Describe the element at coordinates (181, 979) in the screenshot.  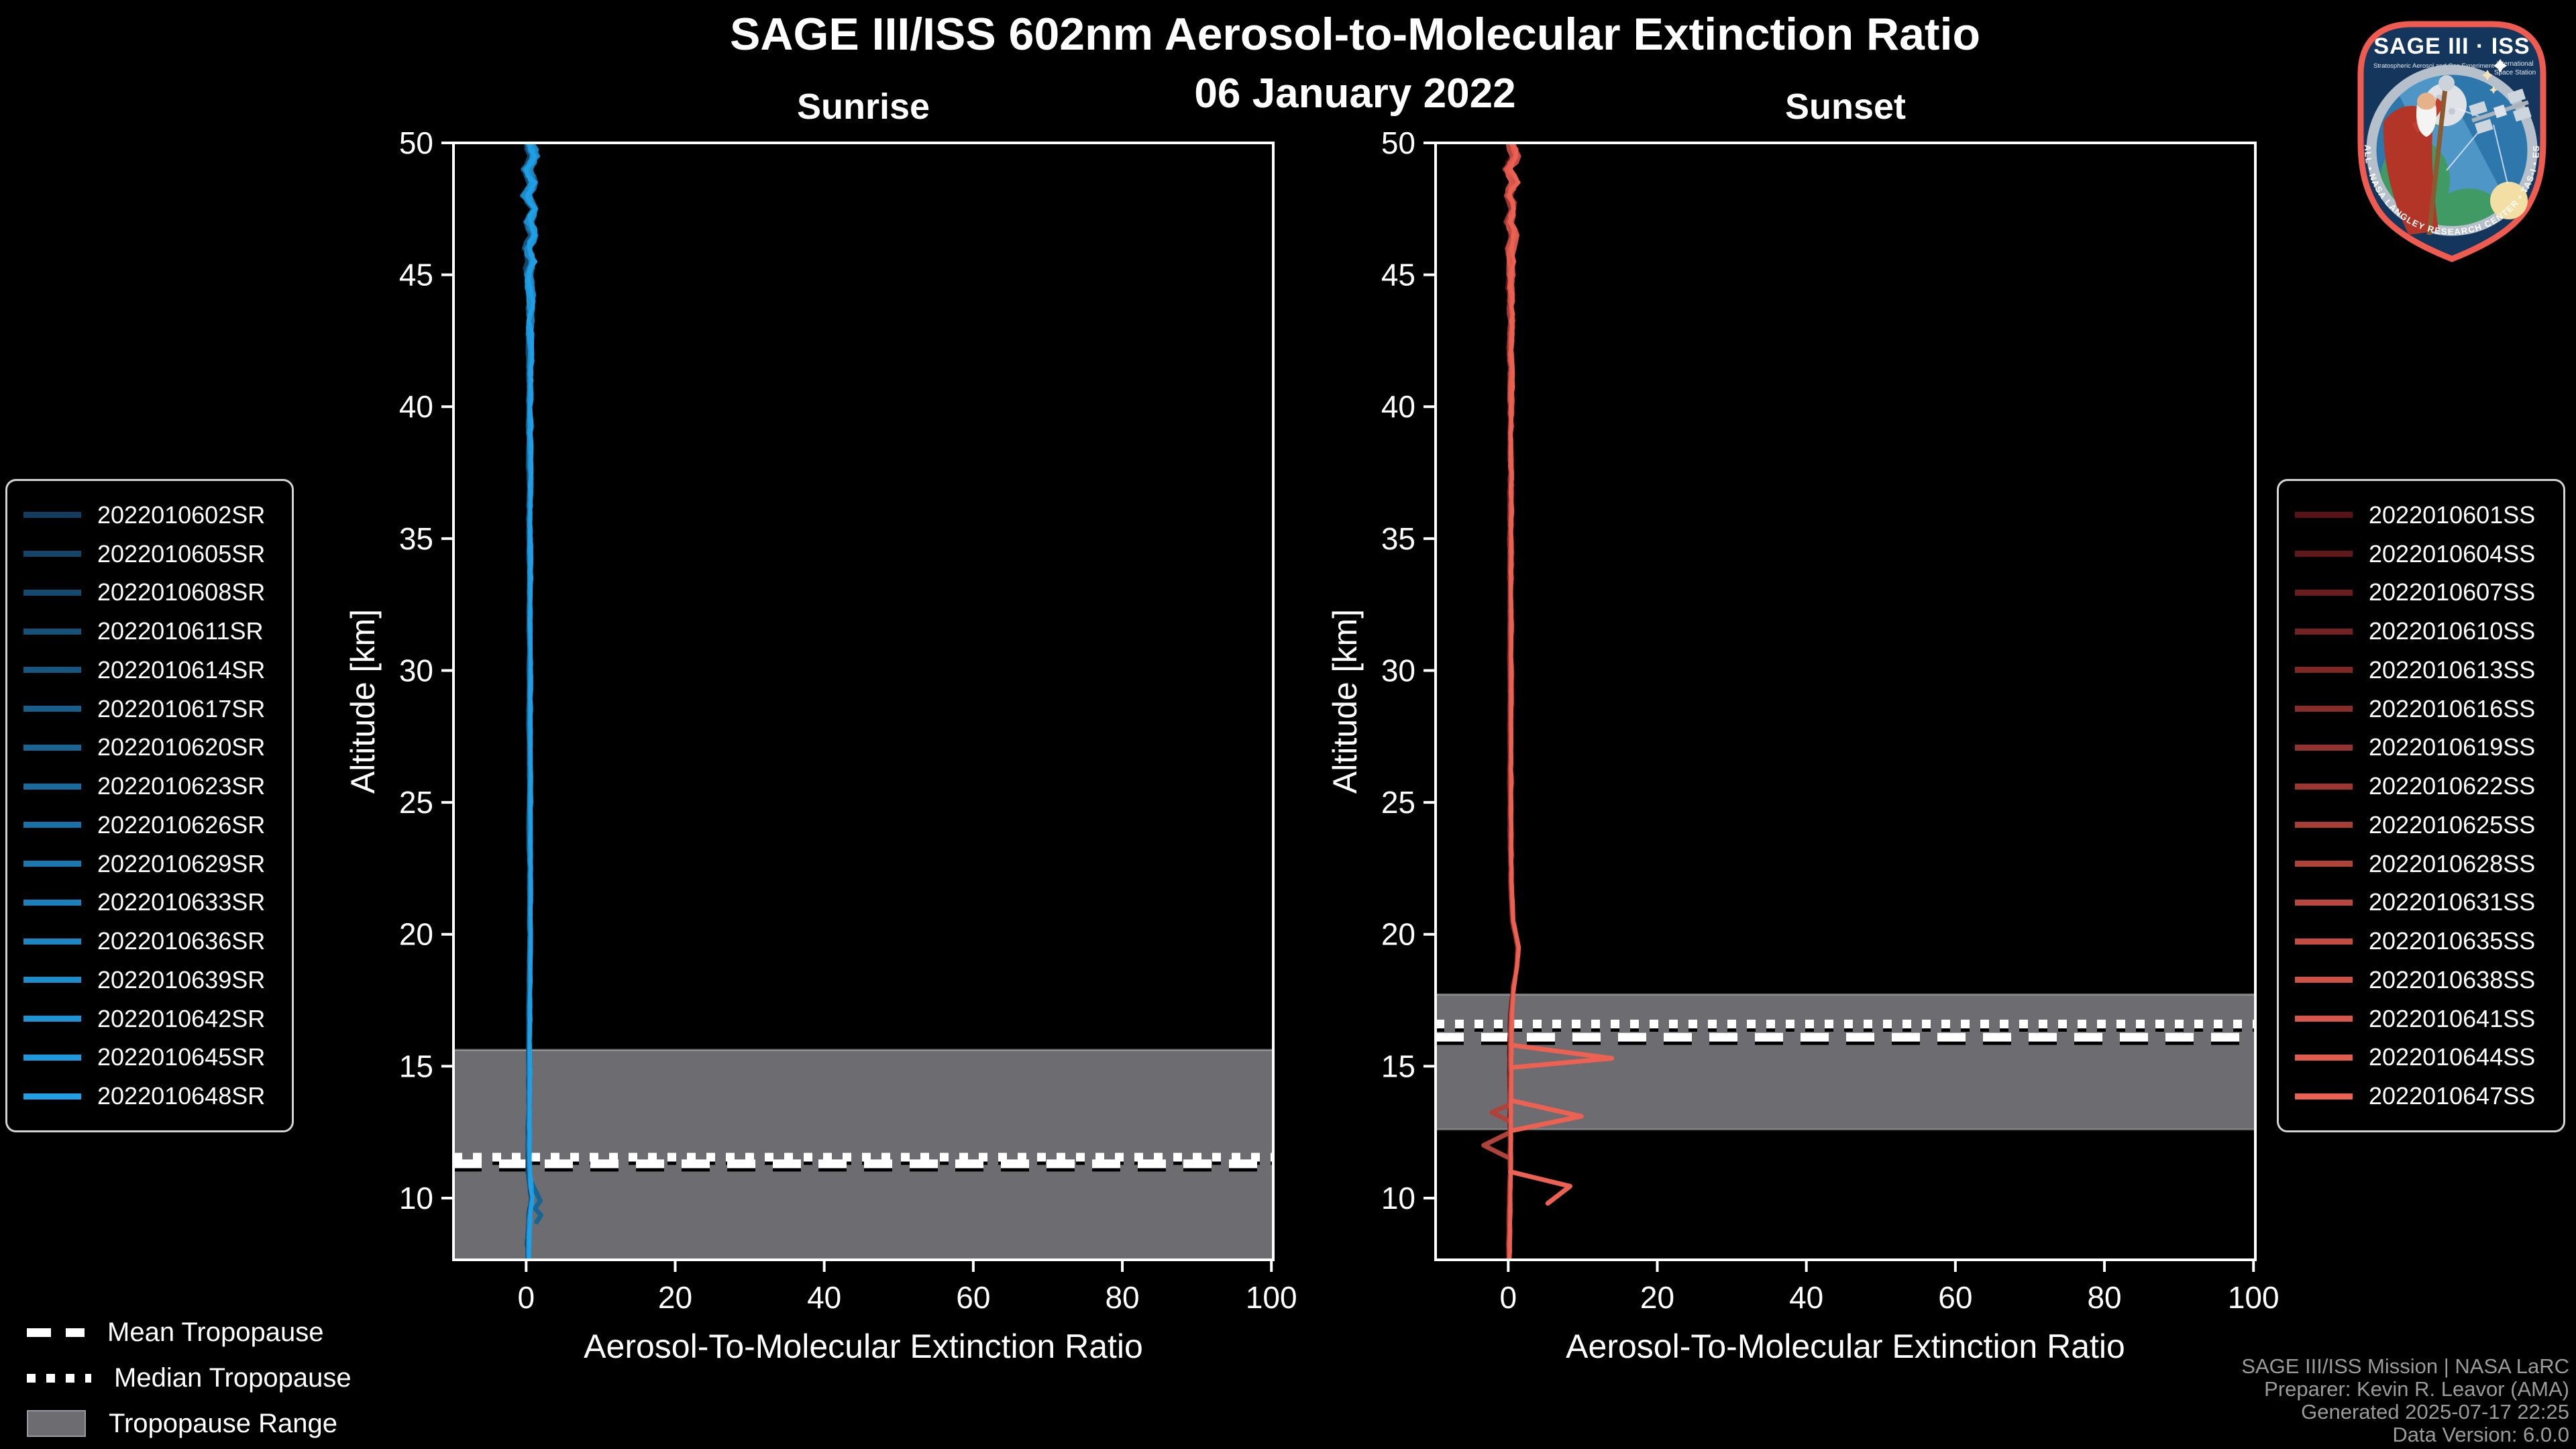
I see `legend-label: 2022010639SR` at that location.